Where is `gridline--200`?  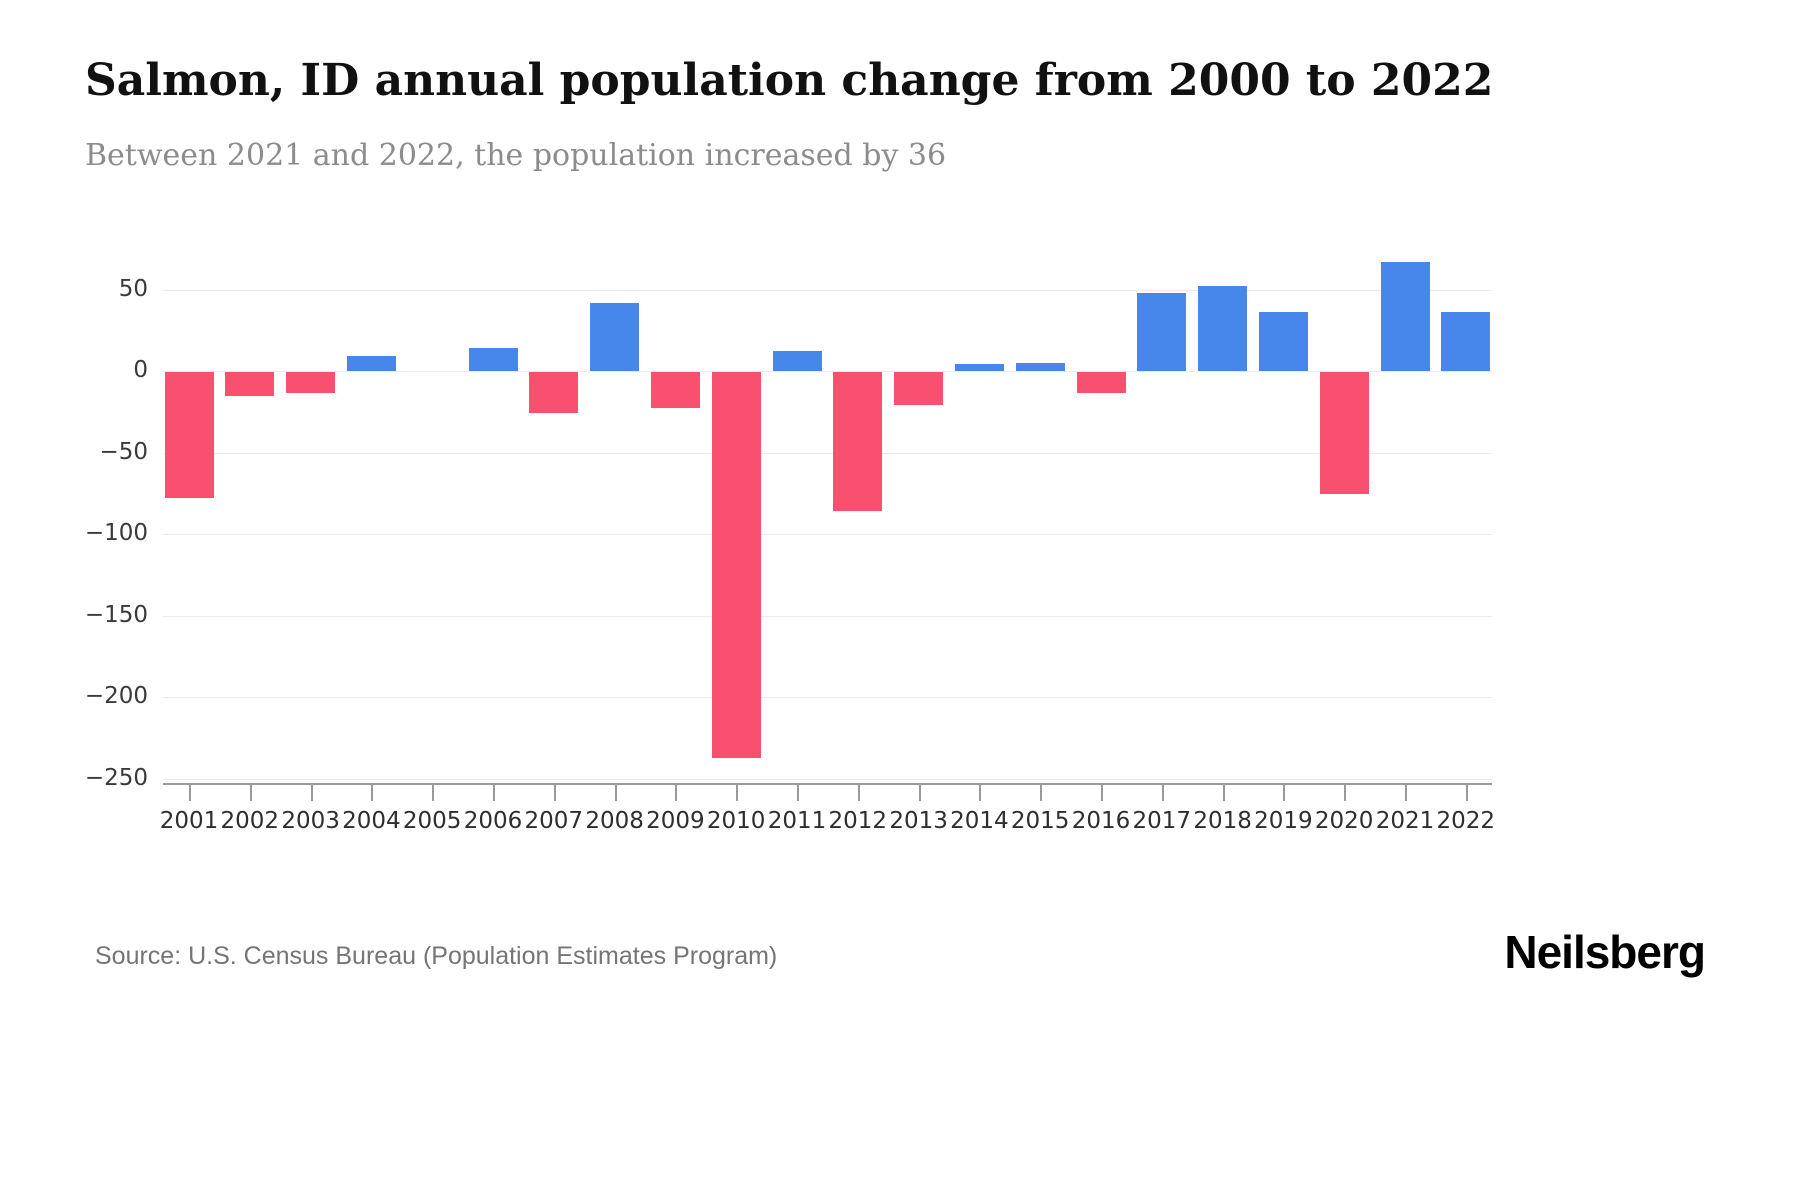 gridline--200 is located at coordinates (827, 697).